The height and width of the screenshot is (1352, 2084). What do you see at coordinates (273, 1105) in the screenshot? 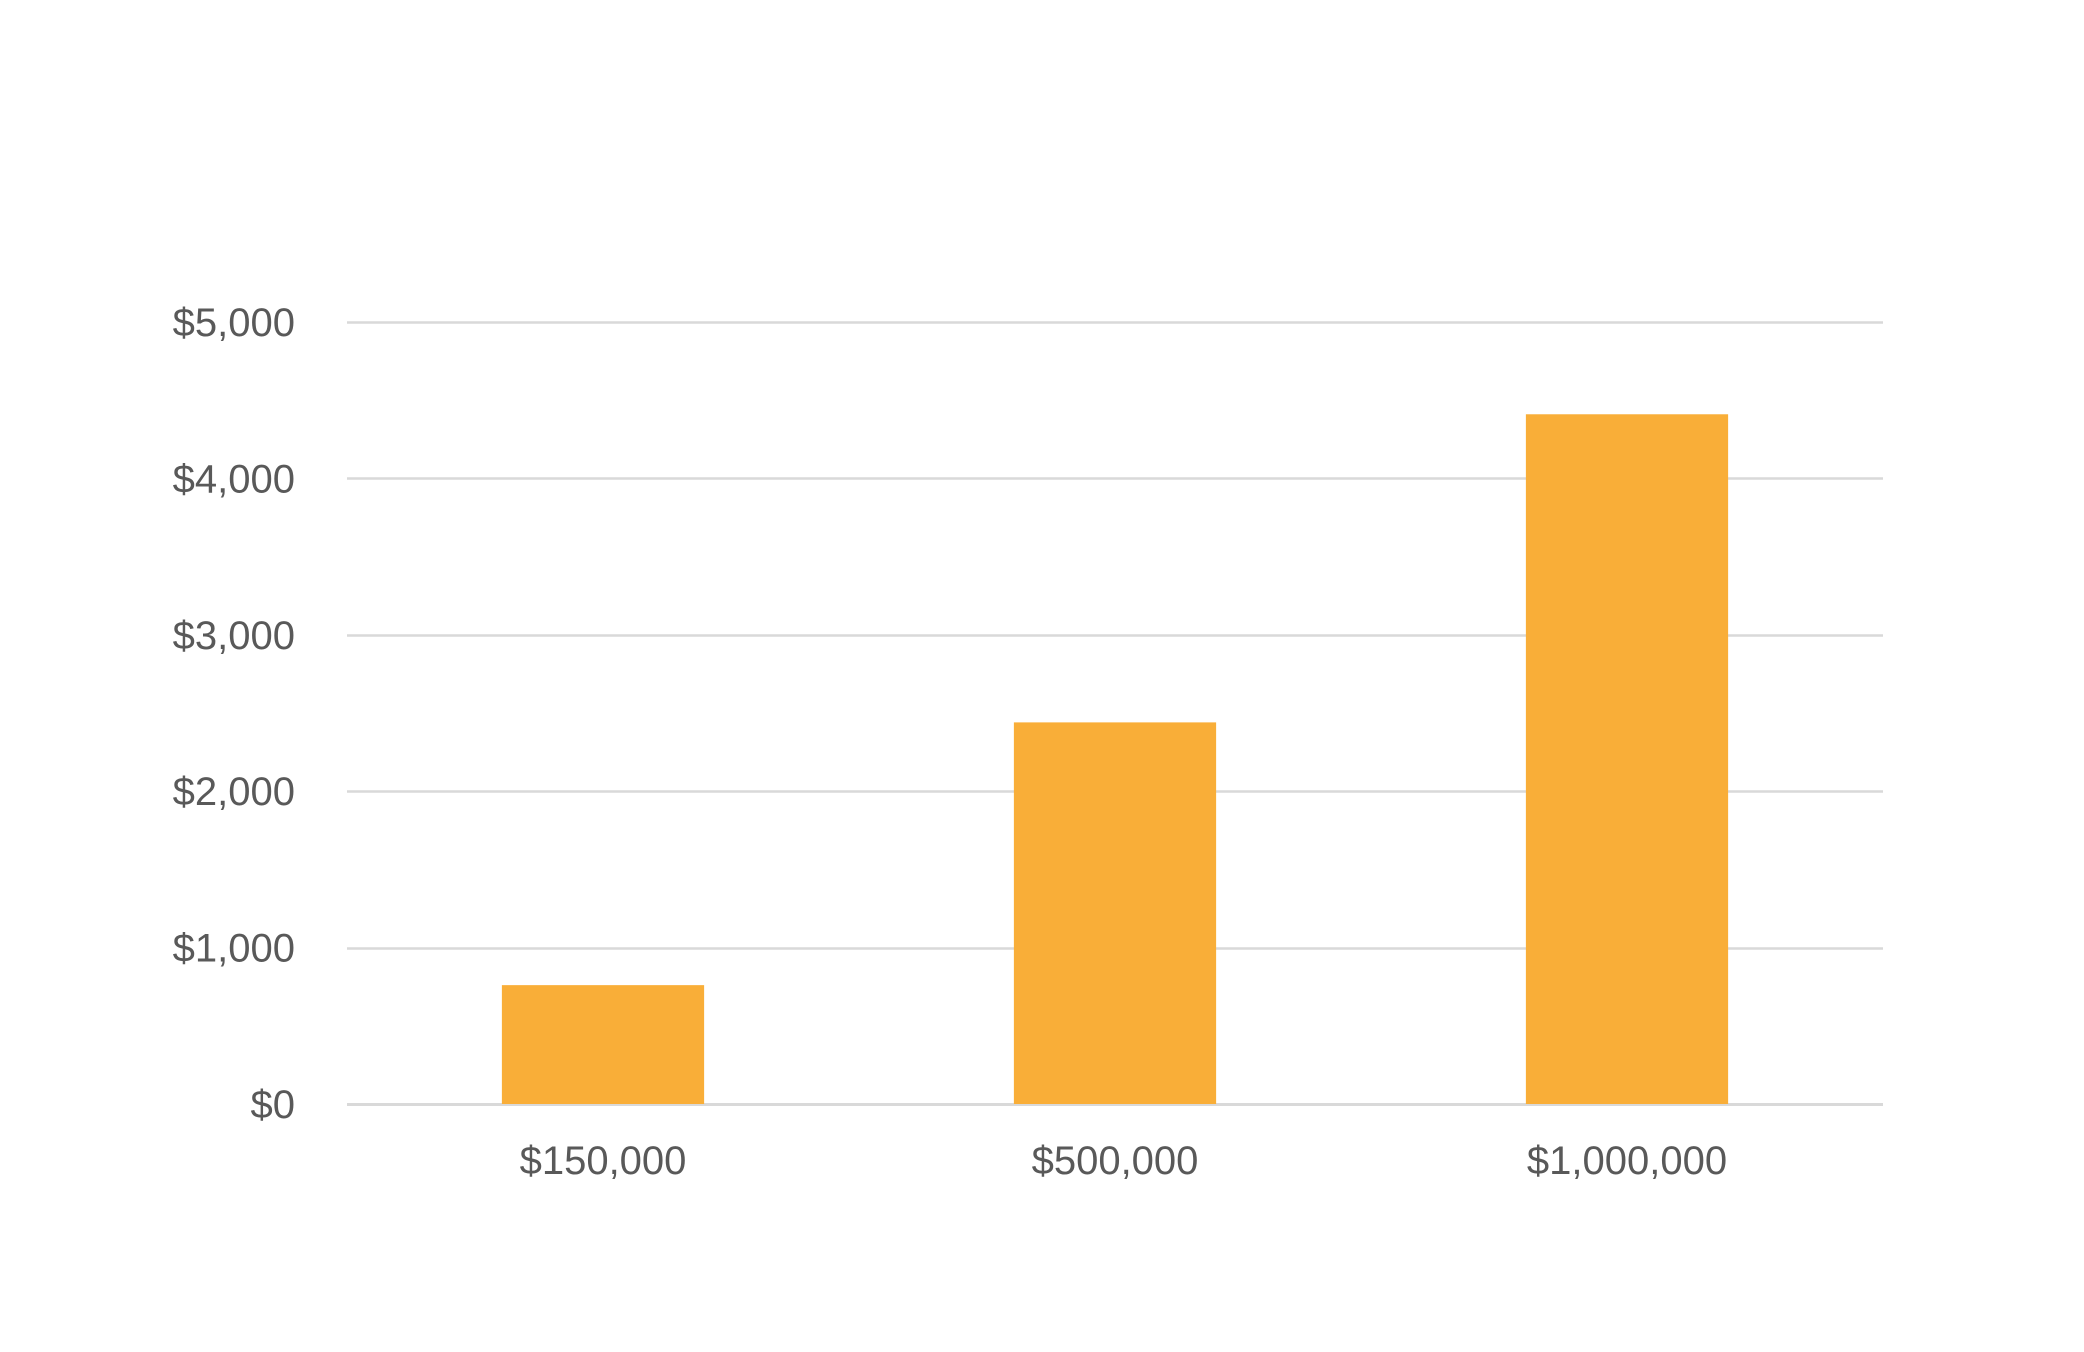
I see `y-tick-label: $0` at bounding box center [273, 1105].